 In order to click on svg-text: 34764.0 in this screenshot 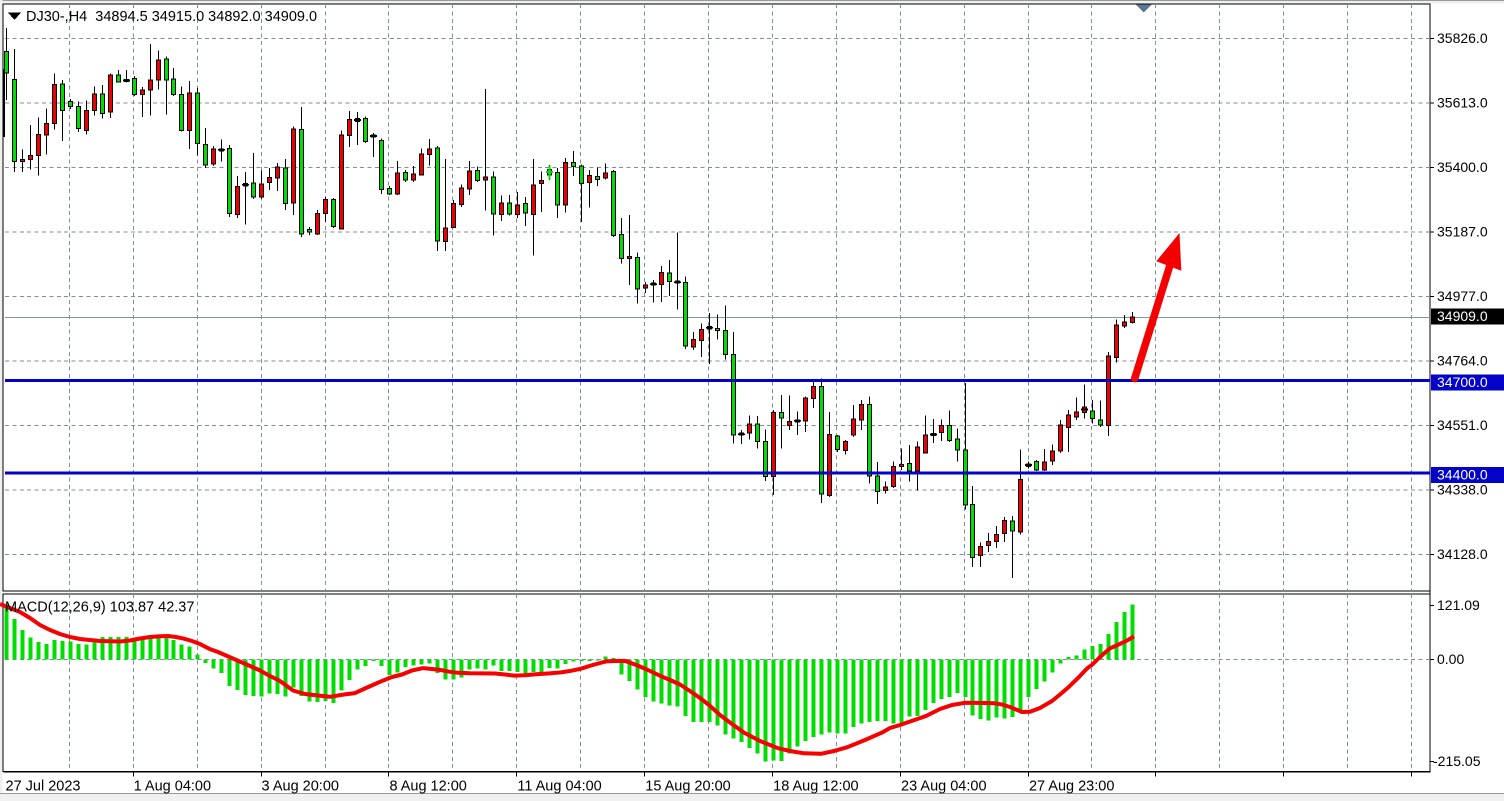, I will do `click(1462, 361)`.